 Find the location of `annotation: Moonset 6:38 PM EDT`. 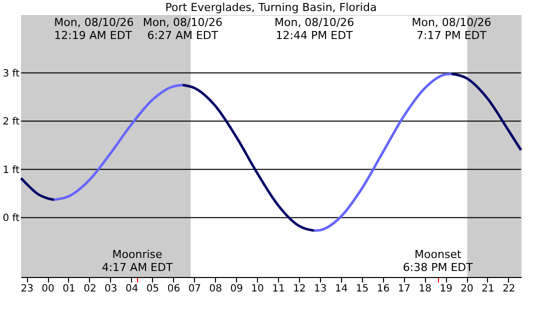

annotation: Moonset 6:38 PM EDT is located at coordinates (438, 261).